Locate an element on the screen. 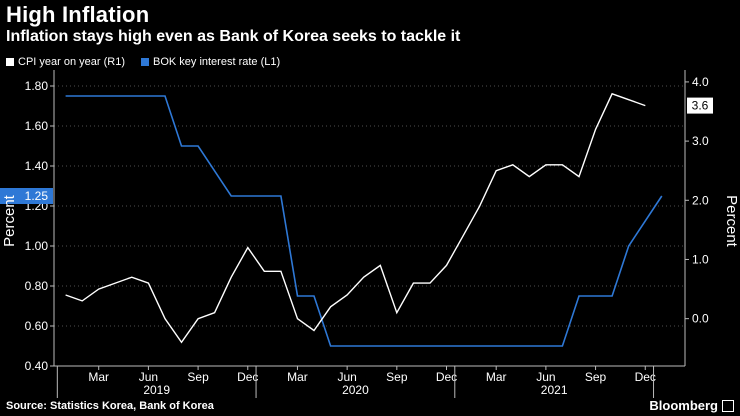 The image size is (740, 416). left-tick-label: 1.40 is located at coordinates (37, 166).